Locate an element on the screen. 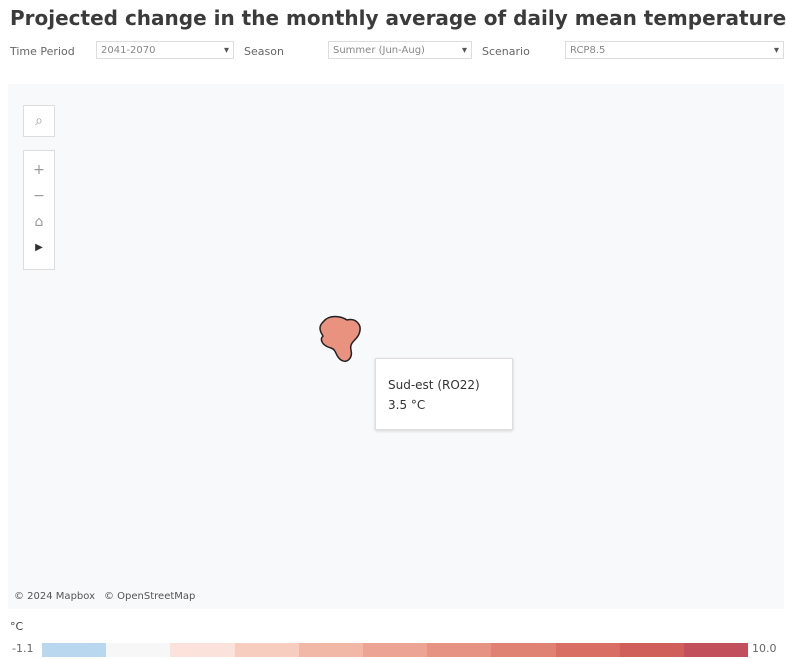 The image size is (786, 659). filter-dropdown: 2041-2070 is located at coordinates (165, 50).